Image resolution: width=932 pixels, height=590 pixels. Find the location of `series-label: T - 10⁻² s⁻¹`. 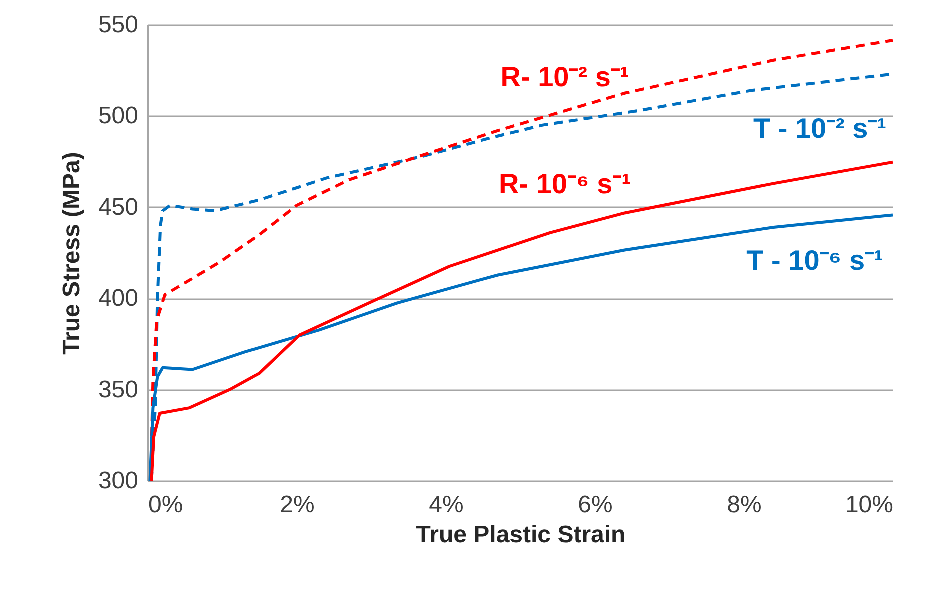

series-label: T - 10⁻² s⁻¹ is located at coordinates (820, 128).